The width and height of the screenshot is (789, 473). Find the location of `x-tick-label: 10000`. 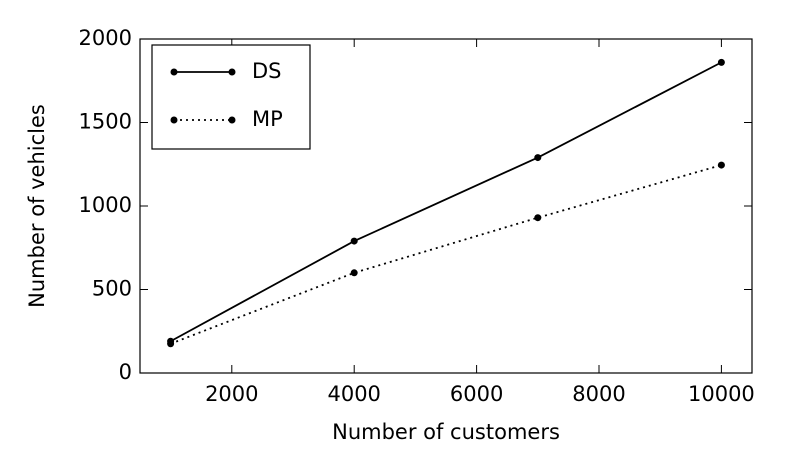

x-tick-label: 10000 is located at coordinates (721, 394).